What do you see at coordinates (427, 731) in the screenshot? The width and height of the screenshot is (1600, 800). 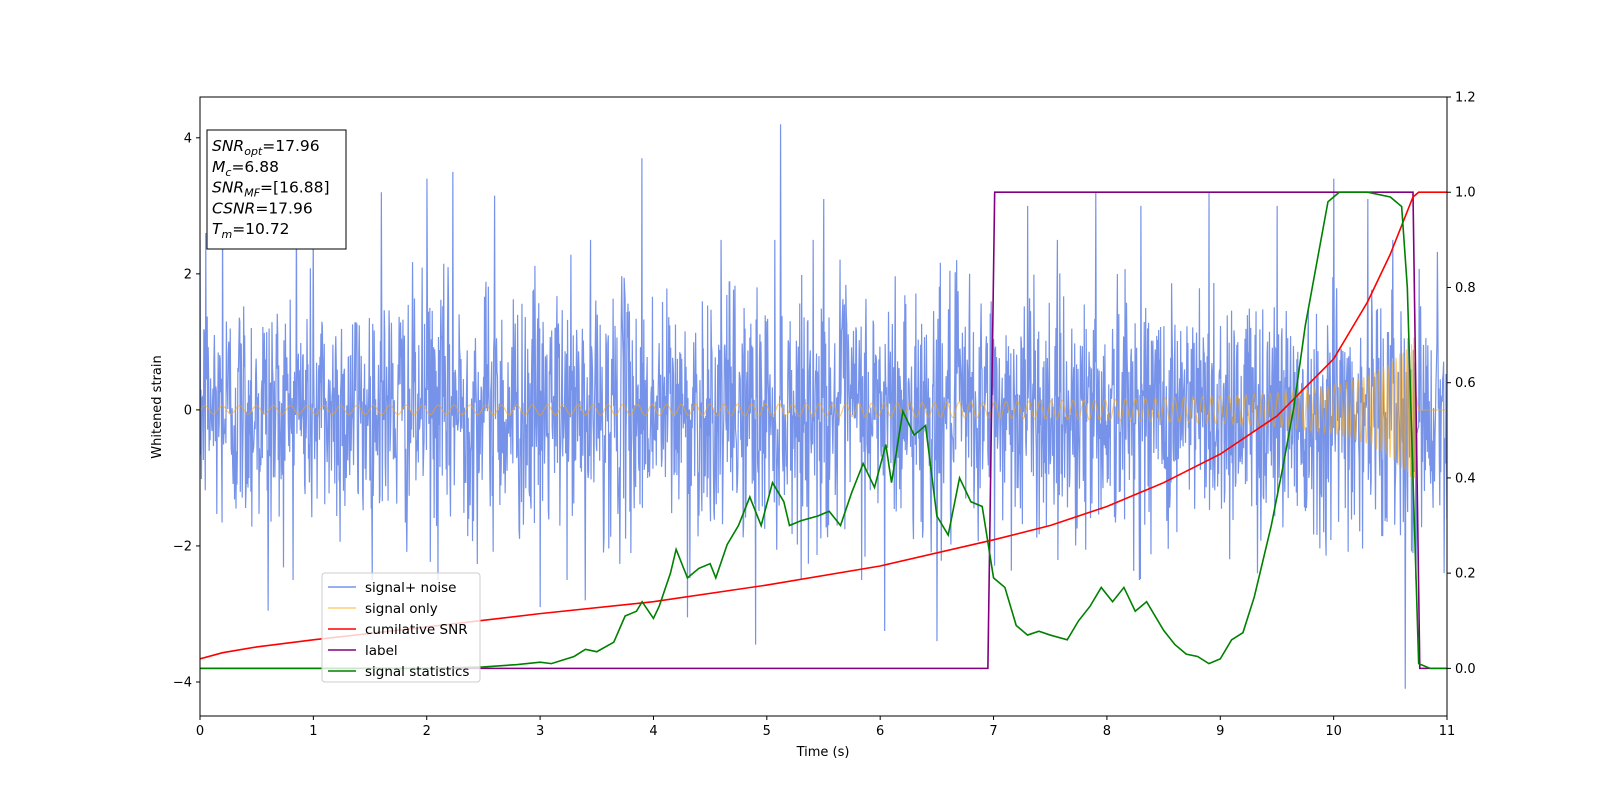 I see `x-tick-label: 2` at bounding box center [427, 731].